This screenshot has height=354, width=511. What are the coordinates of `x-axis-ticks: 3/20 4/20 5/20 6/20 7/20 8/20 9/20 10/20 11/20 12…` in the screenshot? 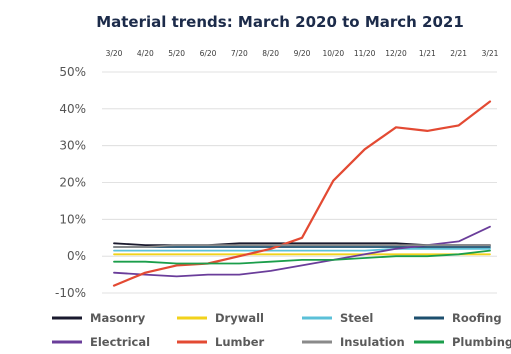 It's located at (302, 53).